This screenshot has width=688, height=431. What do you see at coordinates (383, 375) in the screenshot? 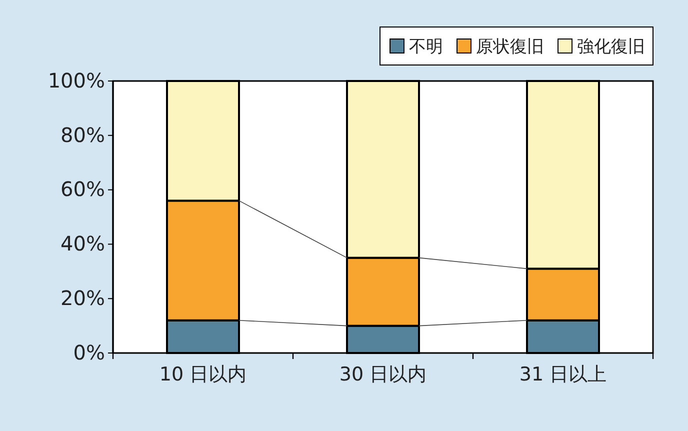
I see `x-tick-label: 30 日以内` at bounding box center [383, 375].